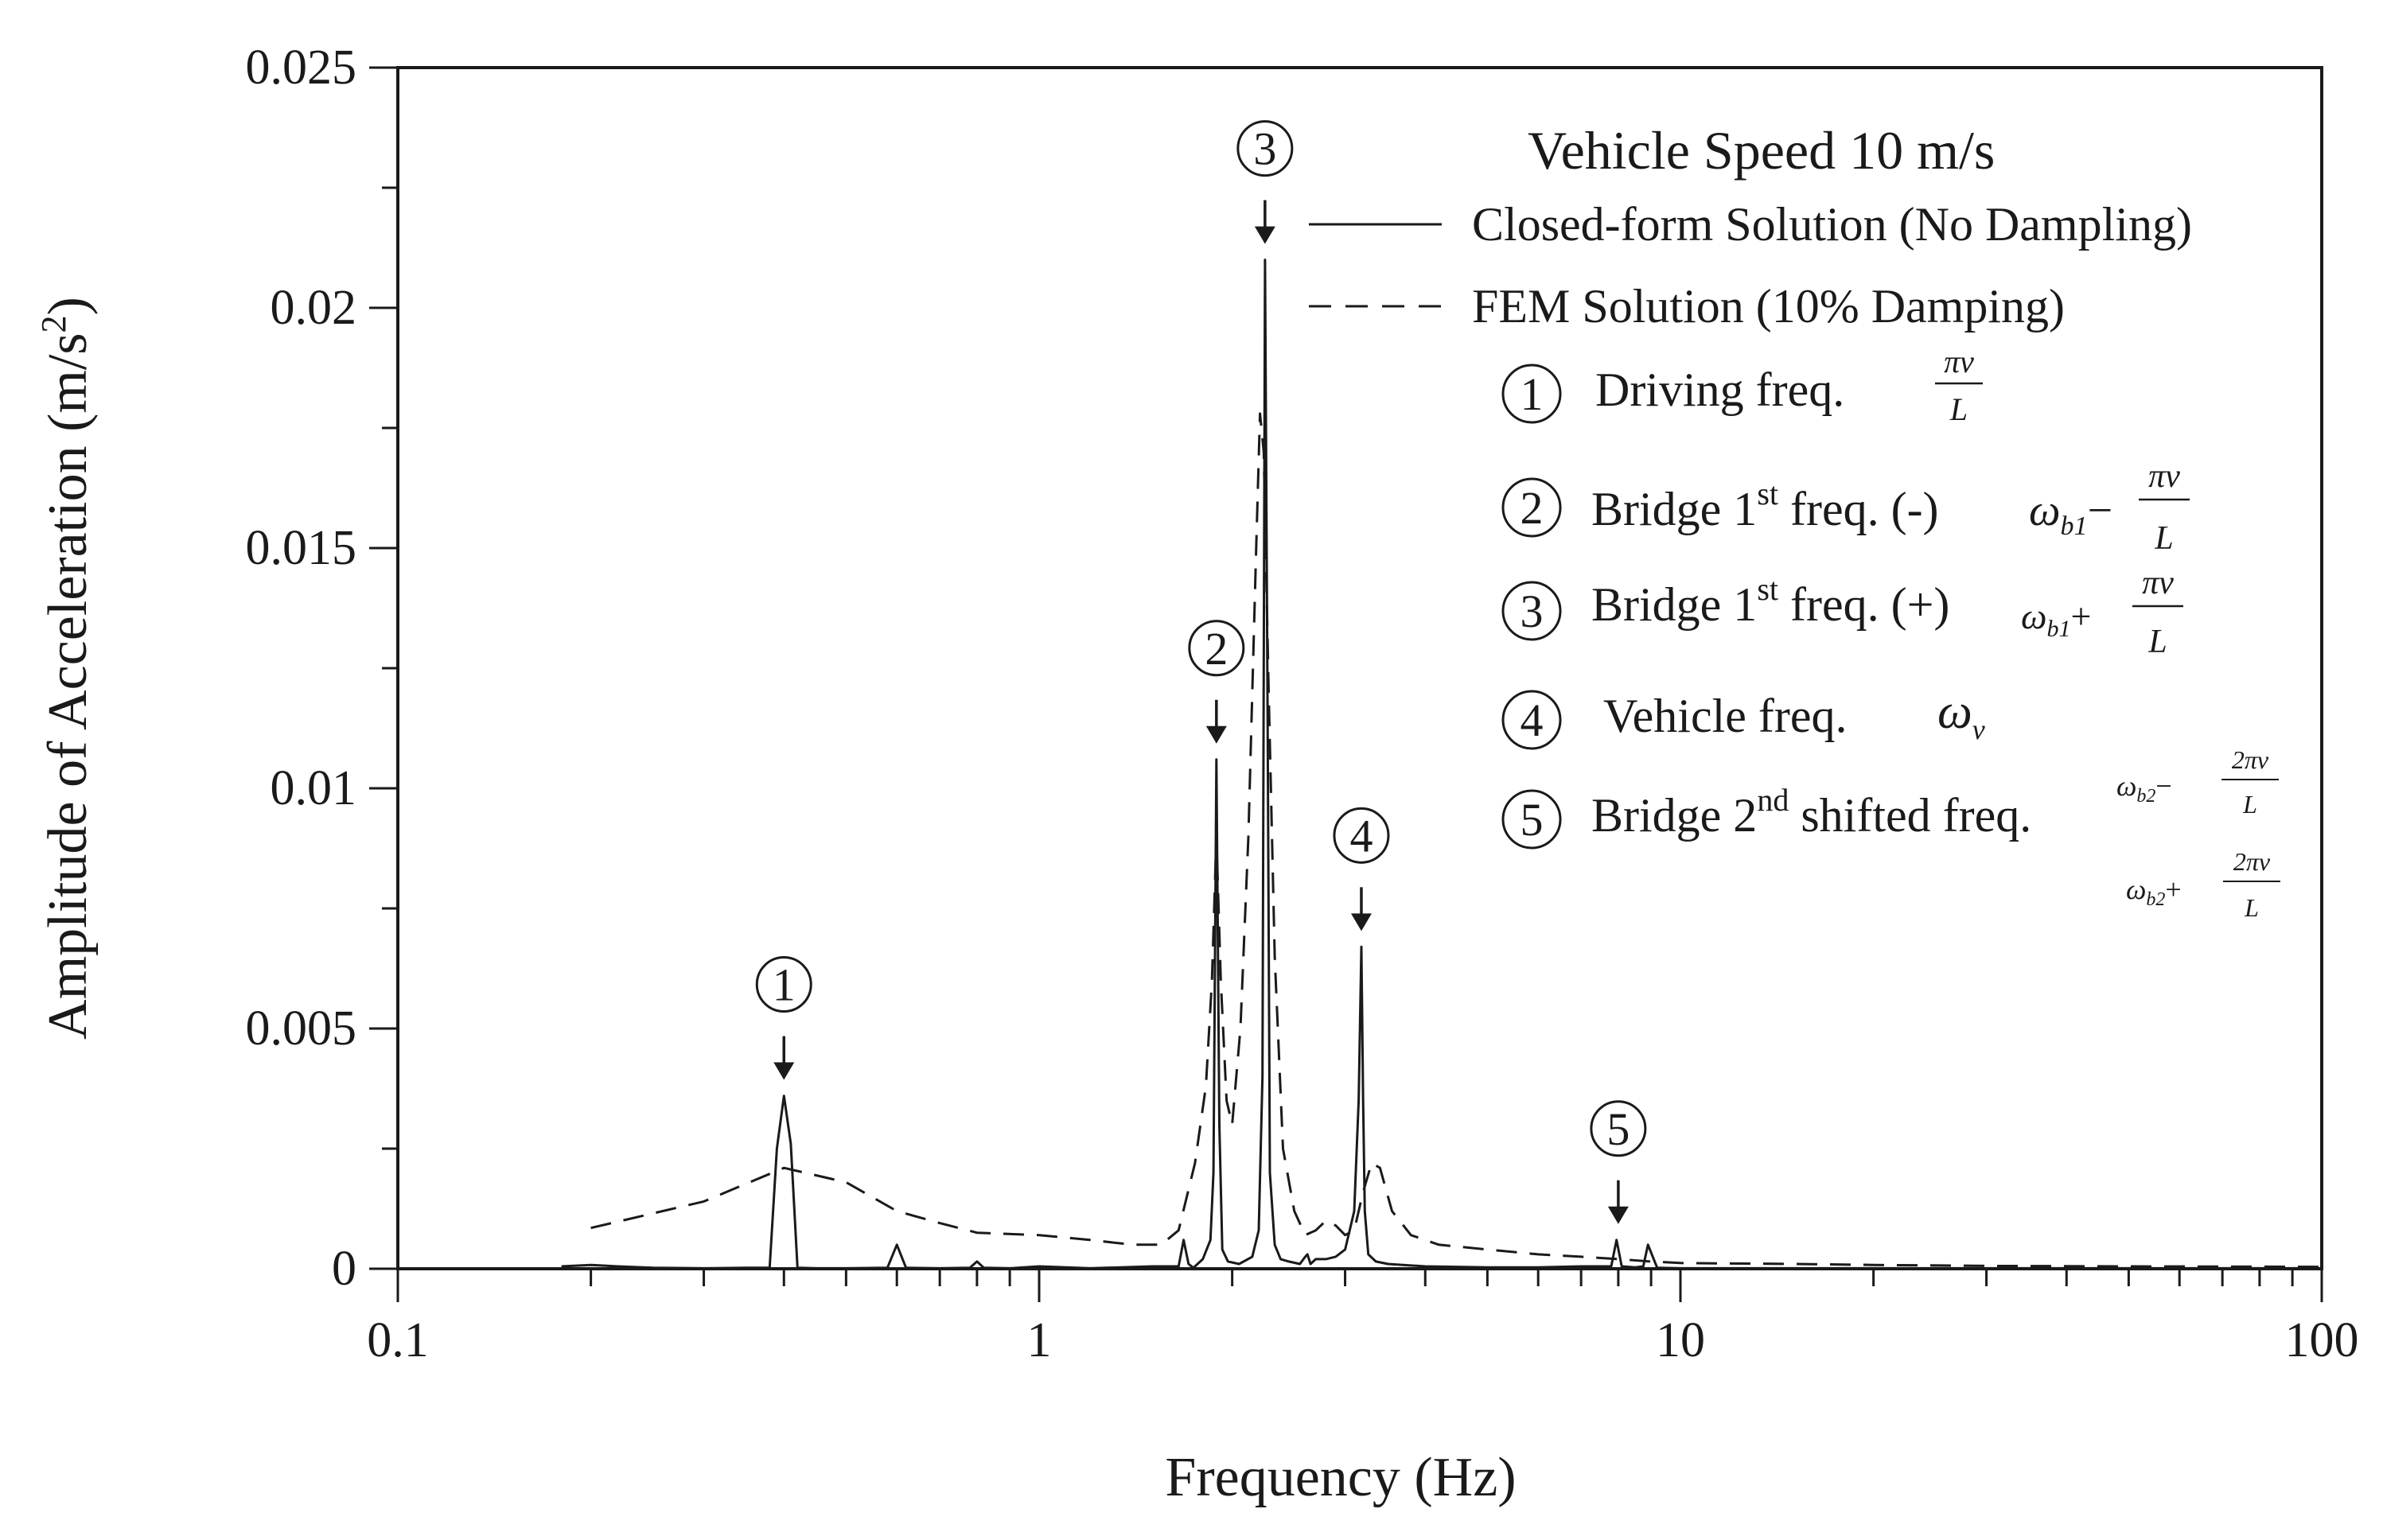  What do you see at coordinates (1361, 869) in the screenshot?
I see `peak-marker-4: 4` at bounding box center [1361, 869].